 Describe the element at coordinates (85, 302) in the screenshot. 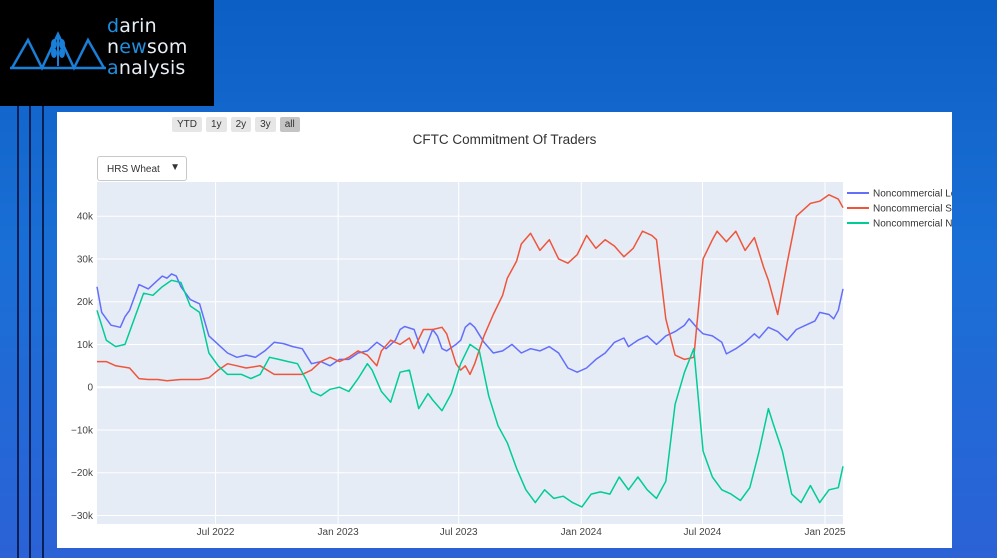

I see `y-tick-label: 20k` at that location.